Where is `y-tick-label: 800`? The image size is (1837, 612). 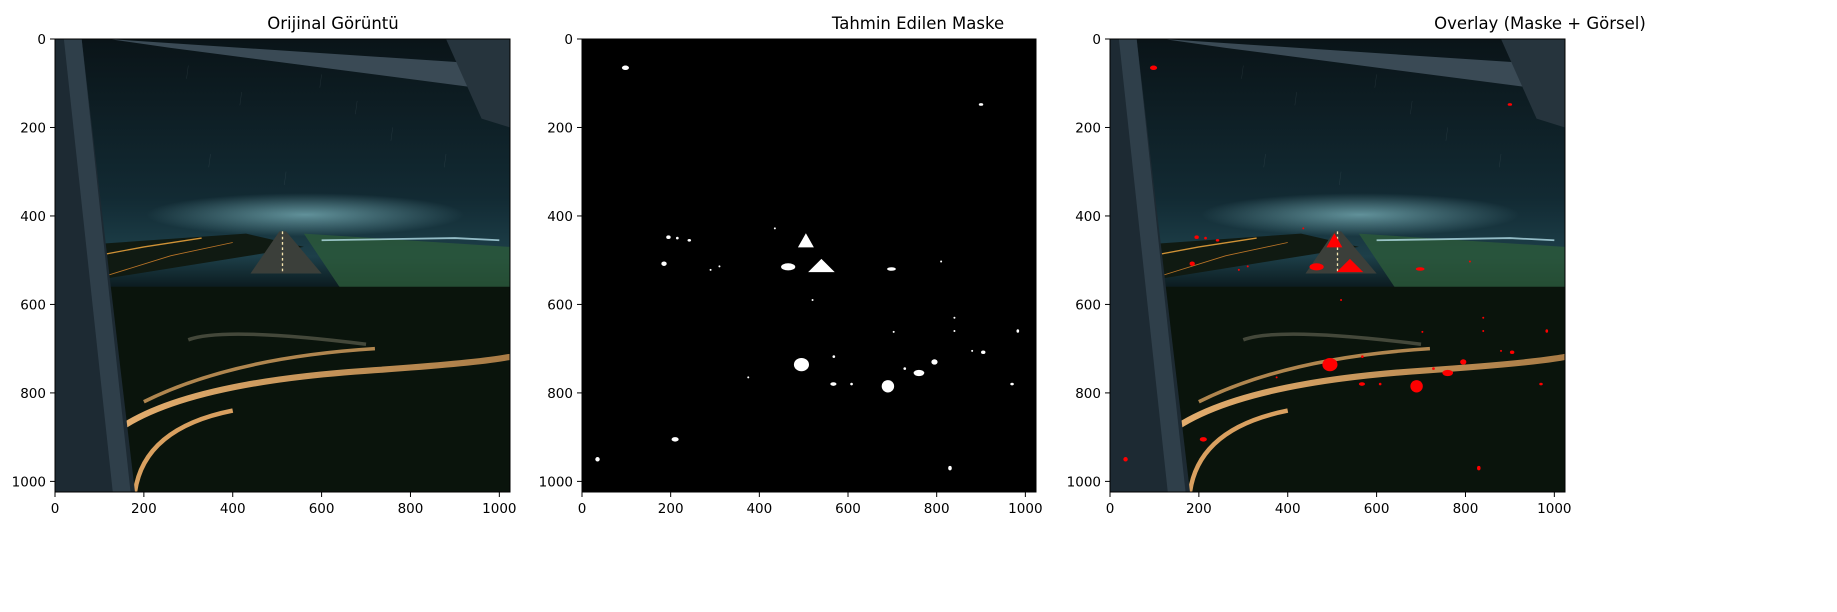
y-tick-label: 800 is located at coordinates (560, 394).